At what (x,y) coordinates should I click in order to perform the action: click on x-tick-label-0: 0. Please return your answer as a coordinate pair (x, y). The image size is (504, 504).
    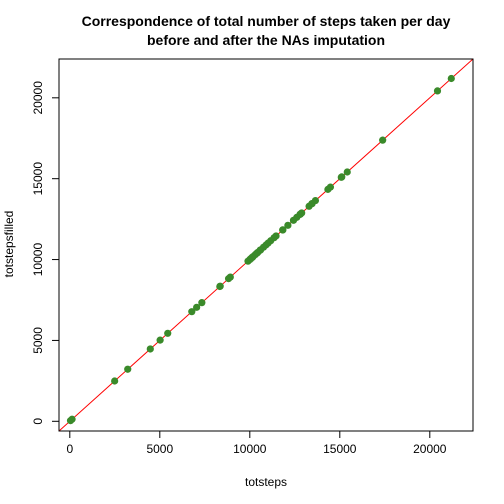
    Looking at the image, I should click on (69, 449).